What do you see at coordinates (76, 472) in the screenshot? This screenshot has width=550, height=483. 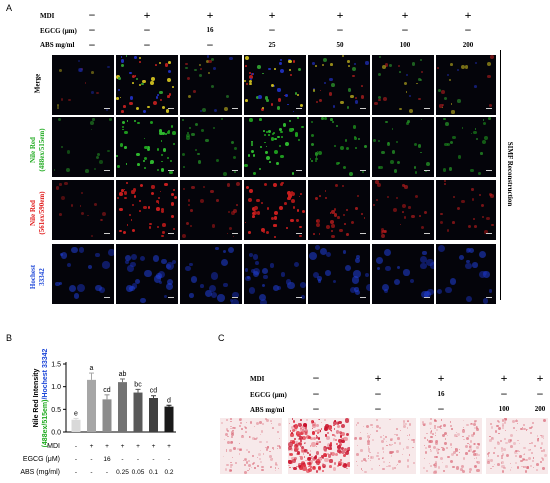 I see `panel-b-abs-value: -` at bounding box center [76, 472].